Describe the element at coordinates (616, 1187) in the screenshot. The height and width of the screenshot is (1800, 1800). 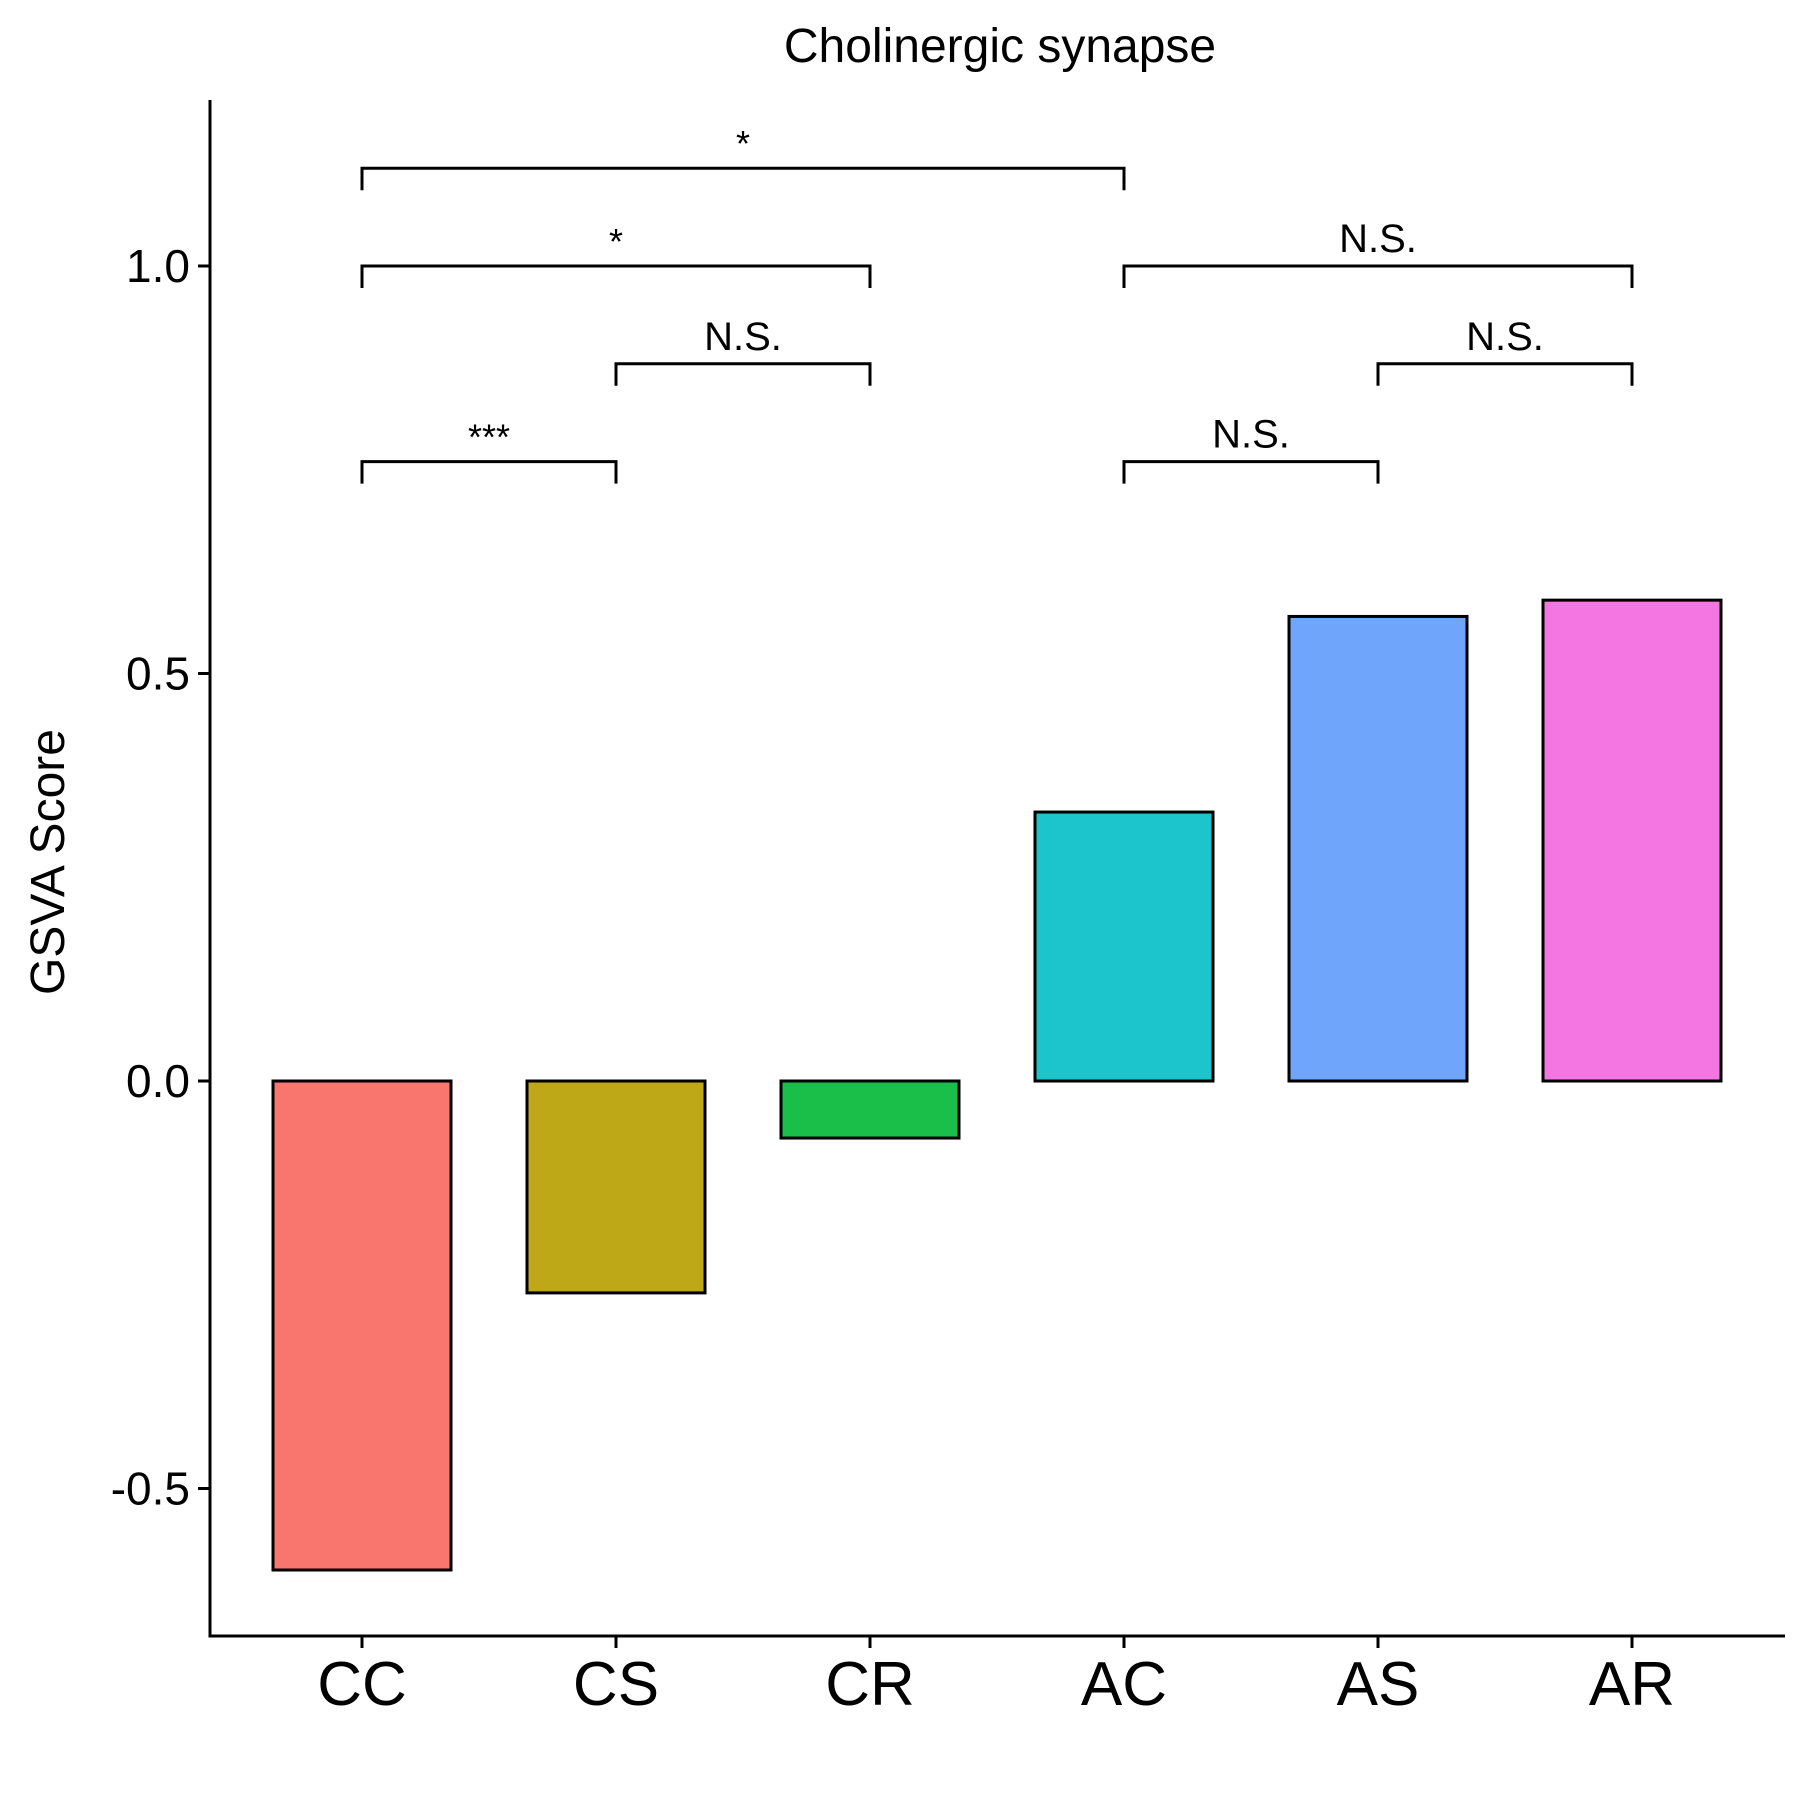
I see `bar-cs` at that location.